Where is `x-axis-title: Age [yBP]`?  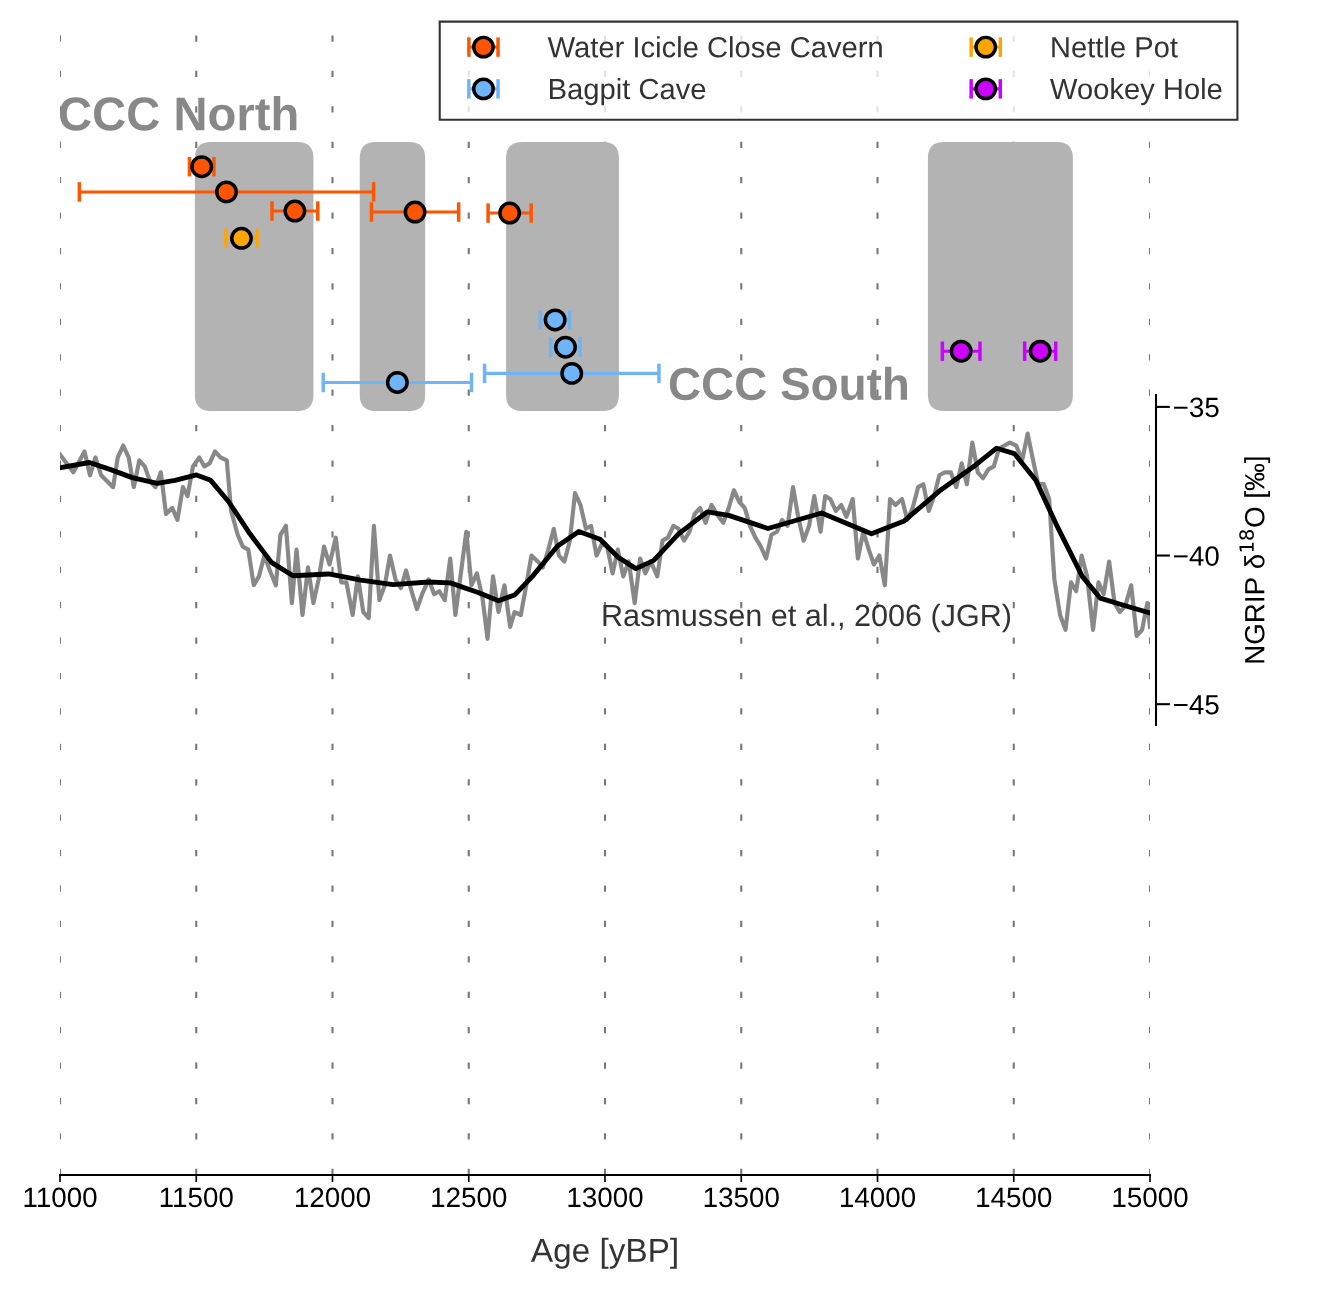 x-axis-title: Age [yBP] is located at coordinates (603, 1253).